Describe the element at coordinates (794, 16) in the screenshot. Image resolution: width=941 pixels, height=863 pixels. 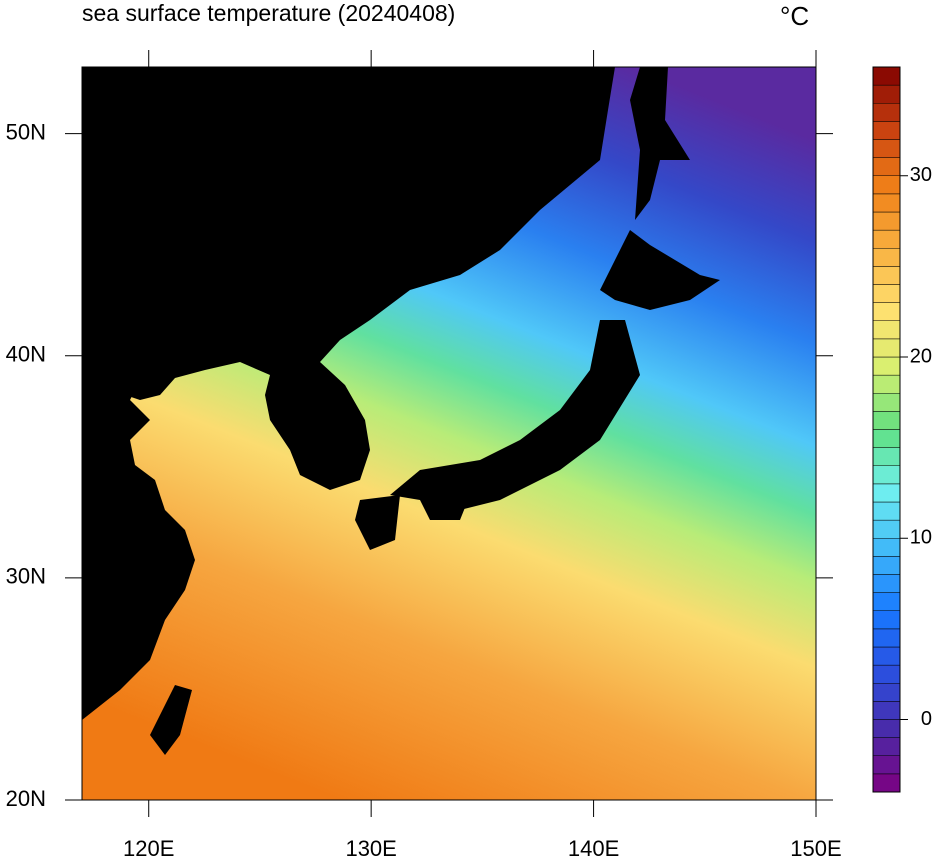
I see `unit-label: °C` at that location.